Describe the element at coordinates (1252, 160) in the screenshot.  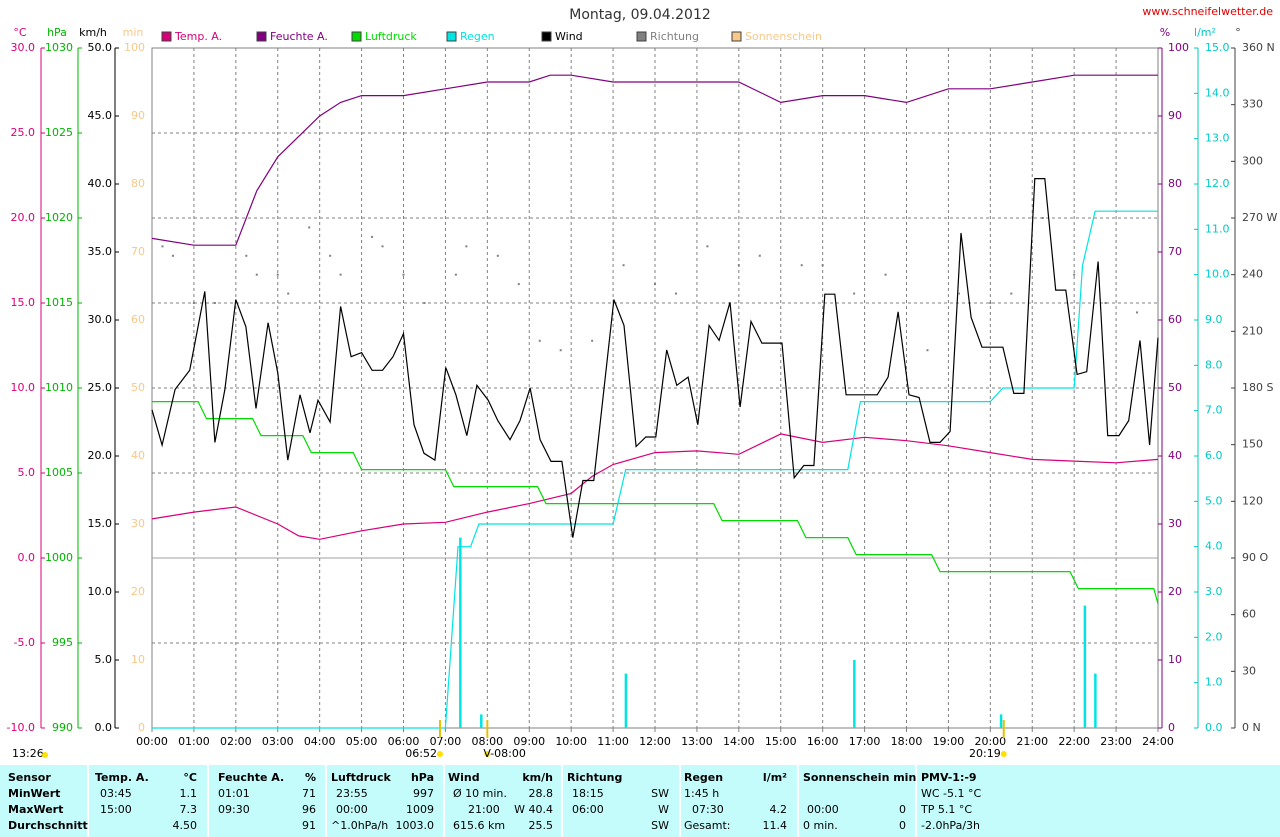
I see `y-tick-label: 300` at that location.